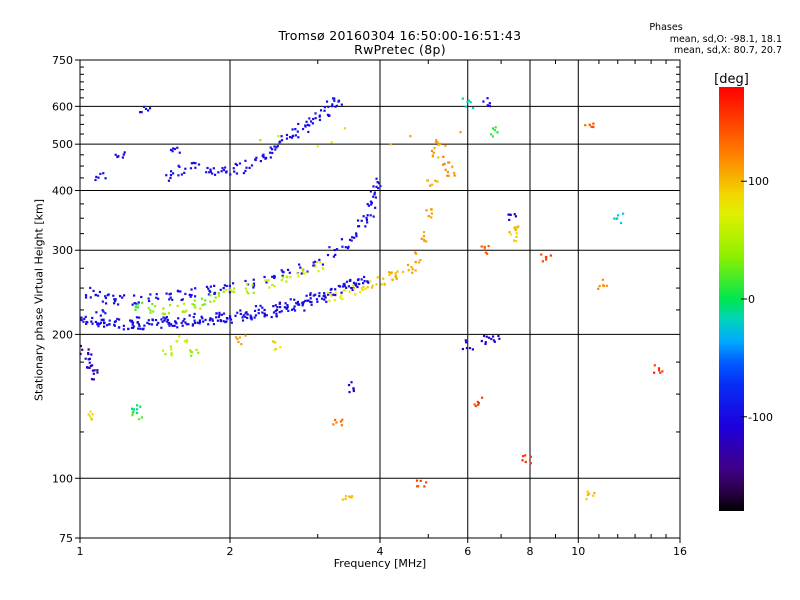 The width and height of the screenshot is (800, 600). Describe the element at coordinates (400, 35) in the screenshot. I see `chart-title: Tromsø 20160304 16:50:00-16:51:43` at that location.